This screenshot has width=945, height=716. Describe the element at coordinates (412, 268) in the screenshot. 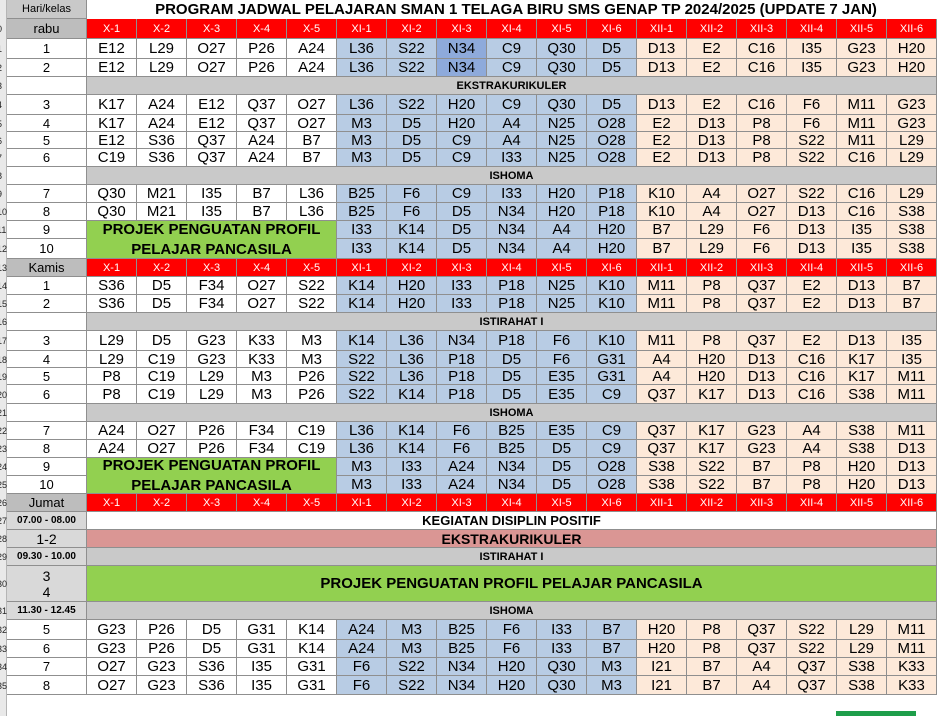

I see `class-header-cell: XI-2` at that location.